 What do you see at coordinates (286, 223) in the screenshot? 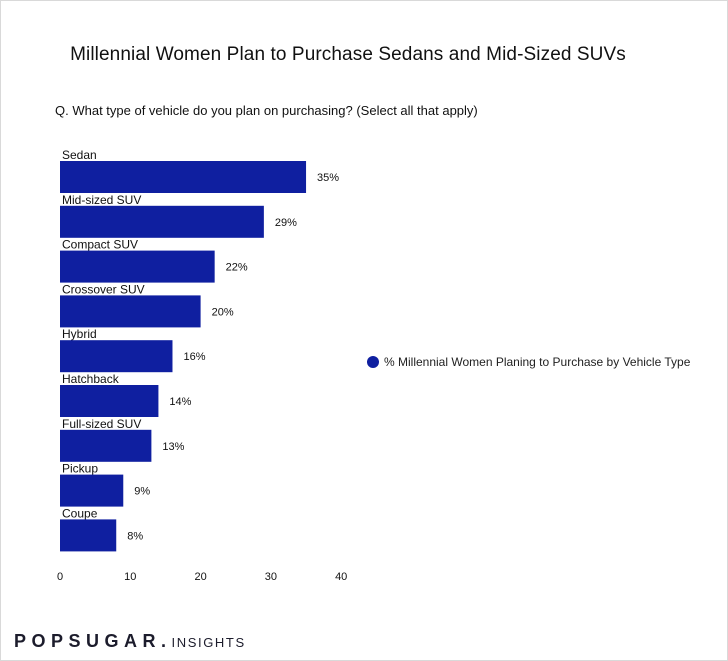
I see `data-label: 29%` at bounding box center [286, 223].